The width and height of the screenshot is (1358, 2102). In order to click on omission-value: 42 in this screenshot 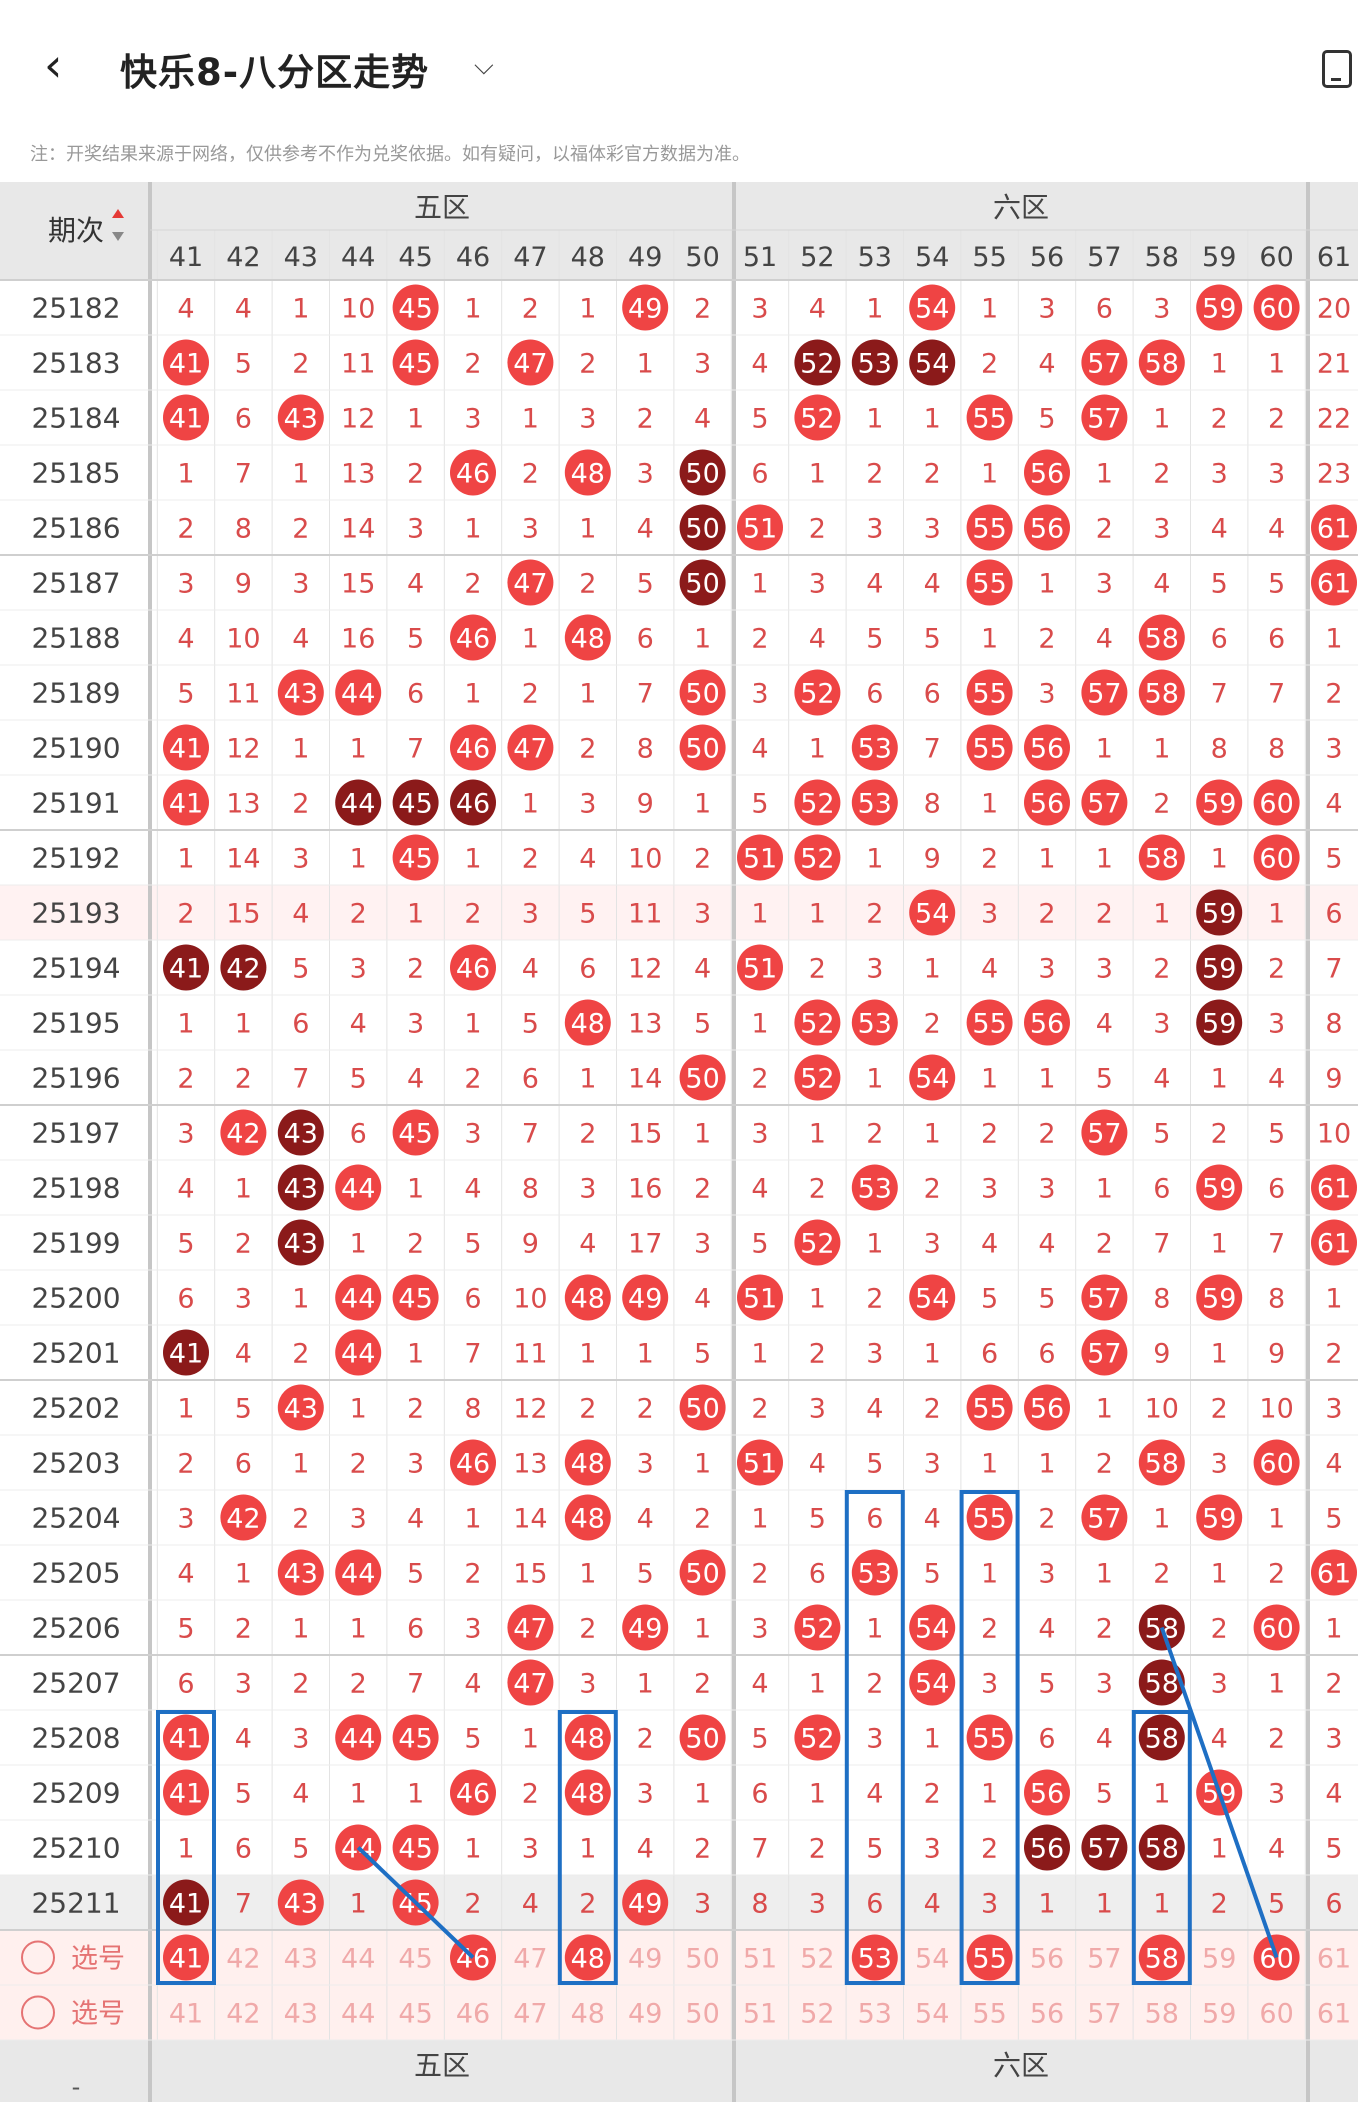, I will do `click(243, 2014)`.